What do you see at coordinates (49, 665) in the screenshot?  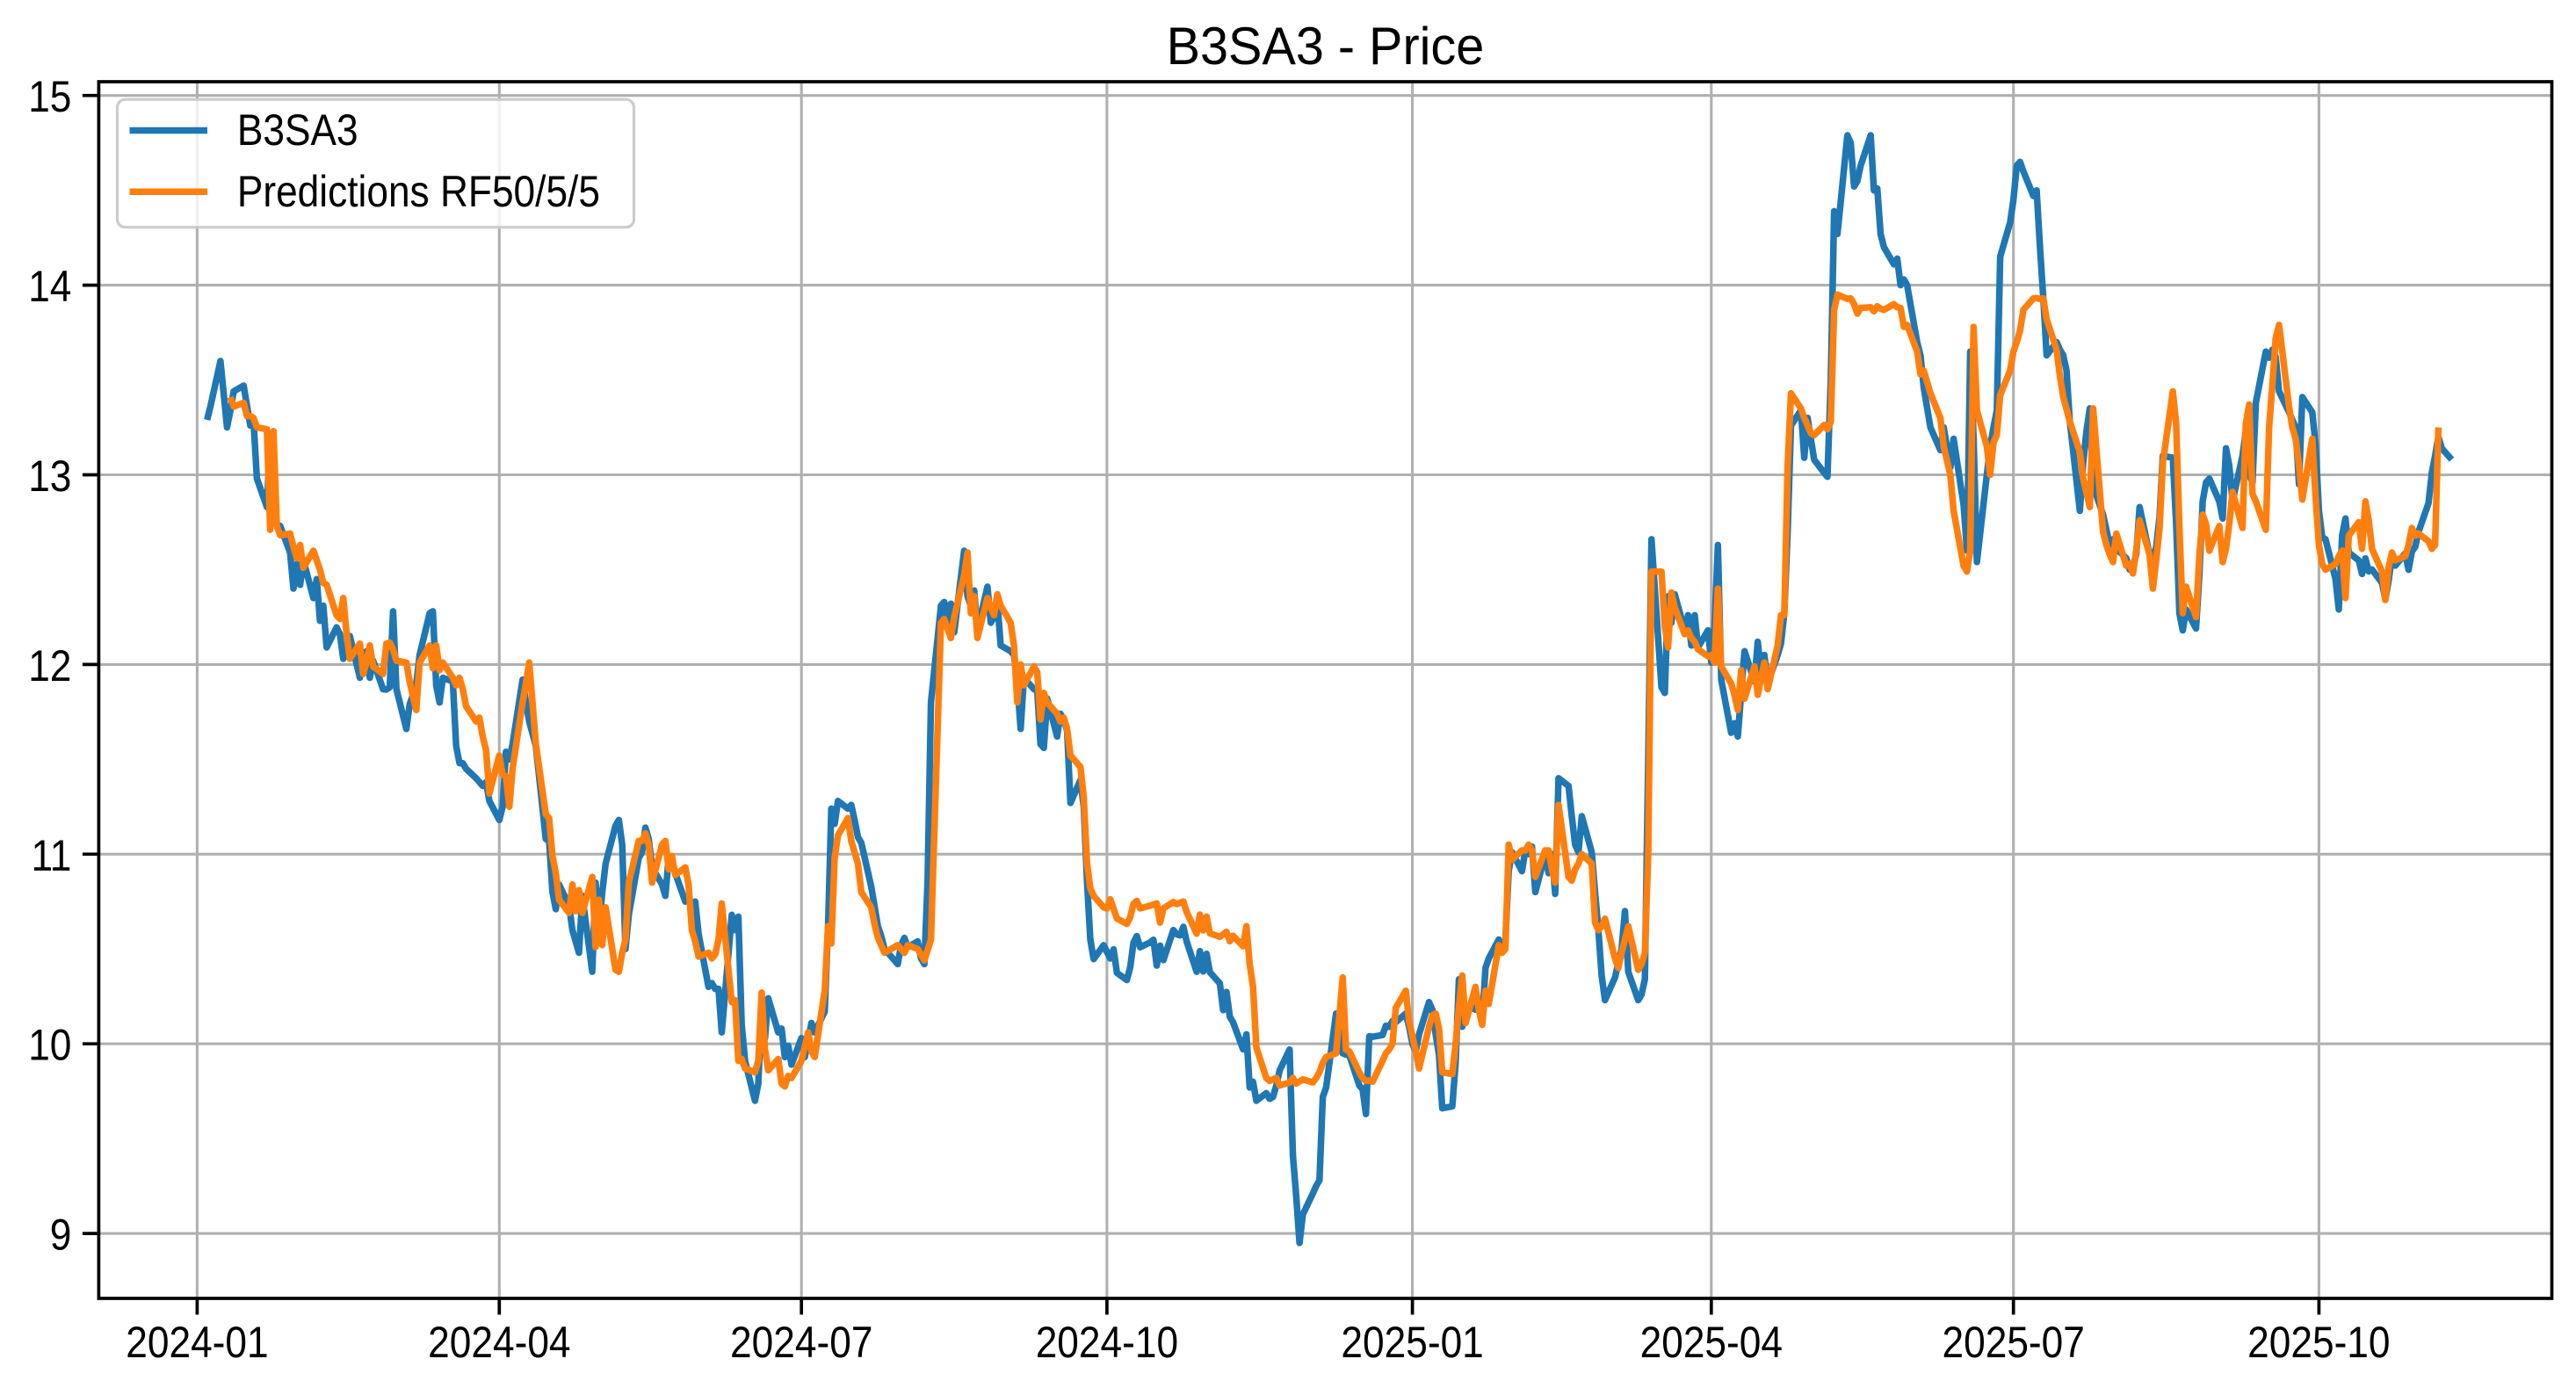 I see `svg-text: 12` at bounding box center [49, 665].